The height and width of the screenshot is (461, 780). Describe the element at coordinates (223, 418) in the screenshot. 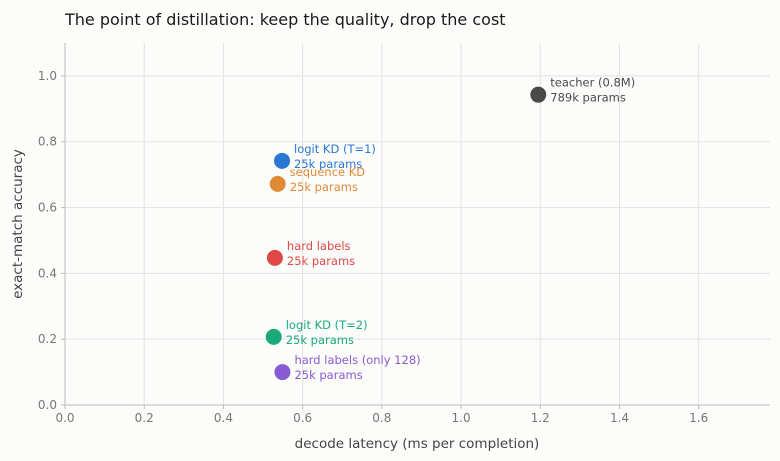

I see `x-tick-label: 0.4` at that location.